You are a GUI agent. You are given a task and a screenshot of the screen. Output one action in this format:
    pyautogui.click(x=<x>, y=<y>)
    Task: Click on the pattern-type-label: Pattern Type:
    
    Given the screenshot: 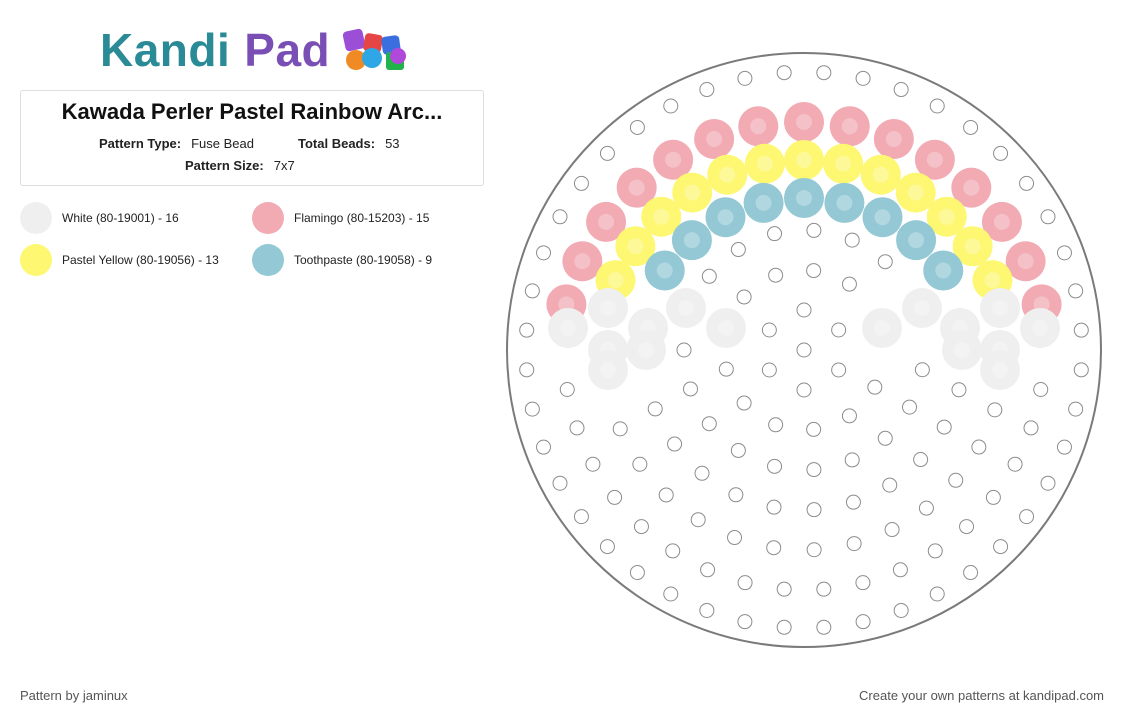 What is the action you would take?
    pyautogui.click(x=140, y=143)
    